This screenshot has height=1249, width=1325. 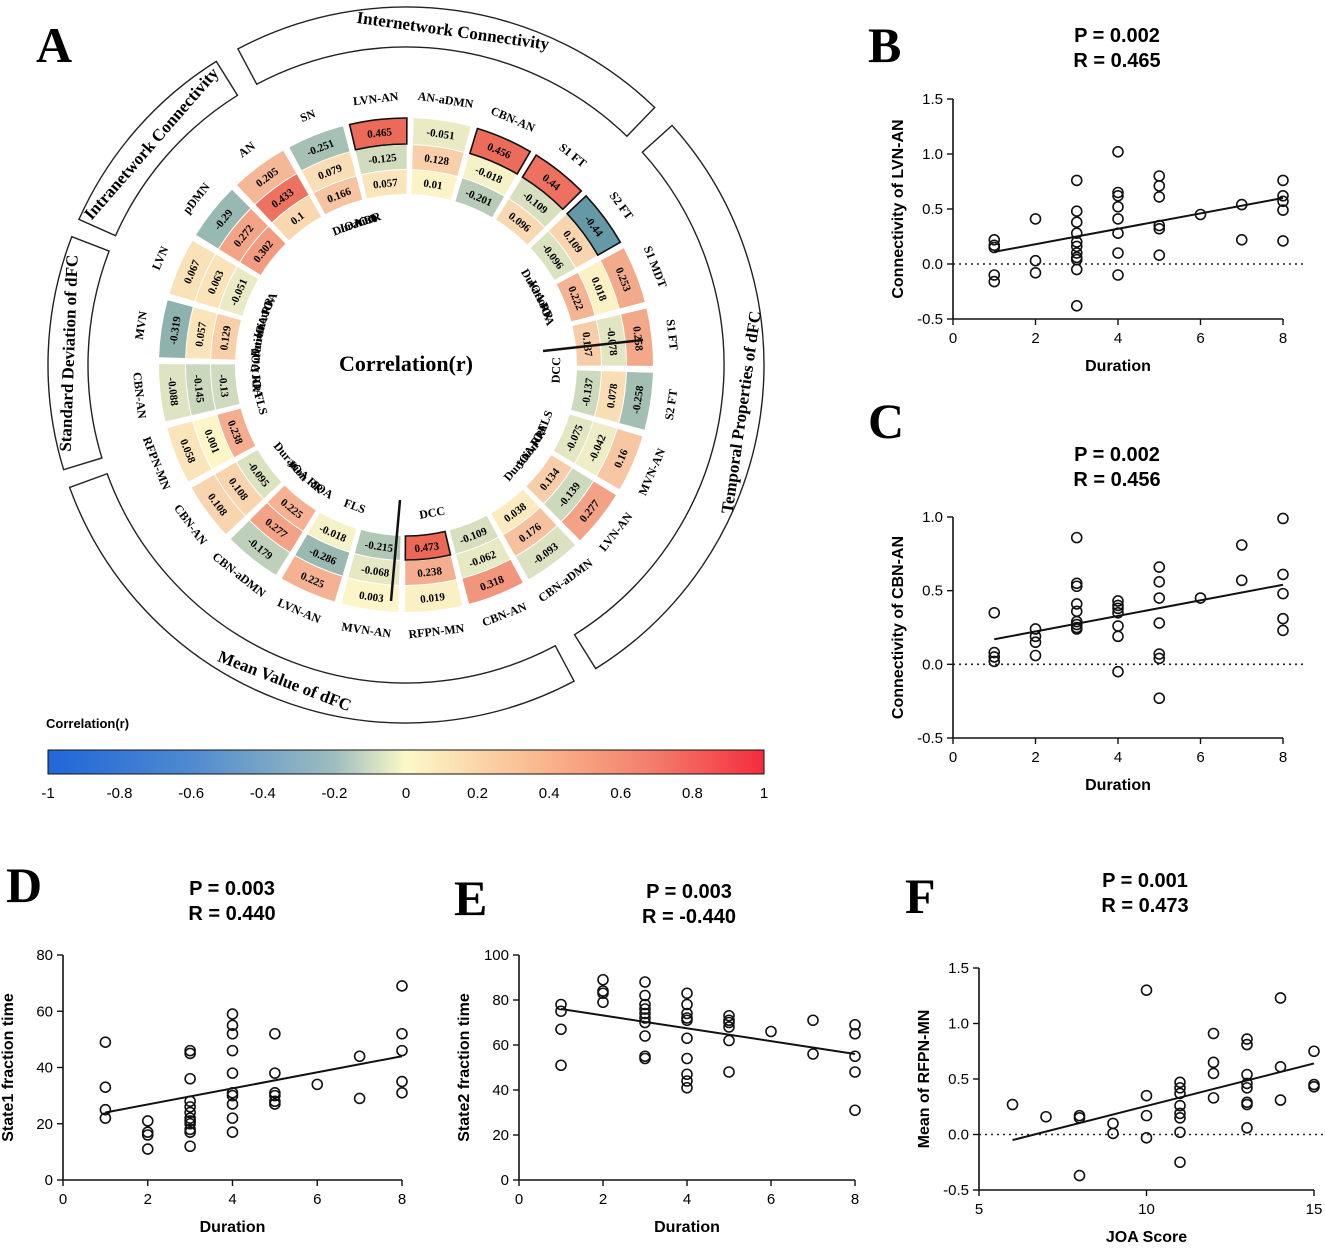 I want to click on colorbar-tick-label: -0.2, so click(x=334, y=793).